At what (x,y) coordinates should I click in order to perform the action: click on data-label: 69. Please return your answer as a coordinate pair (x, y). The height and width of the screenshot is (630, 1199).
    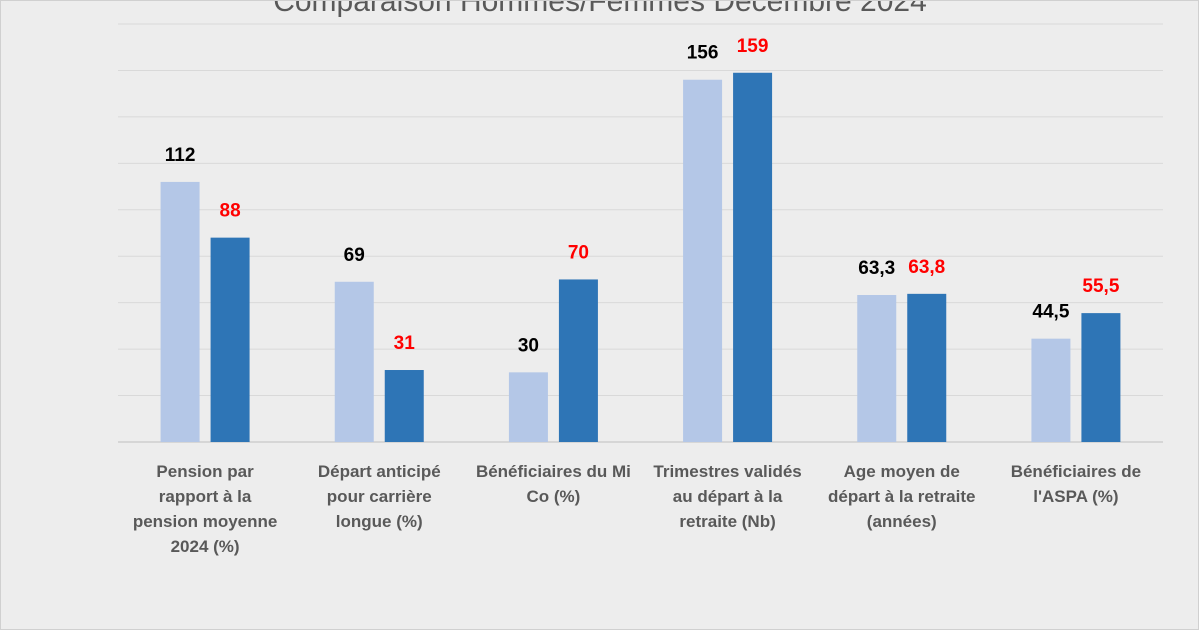
    Looking at the image, I should click on (354, 255).